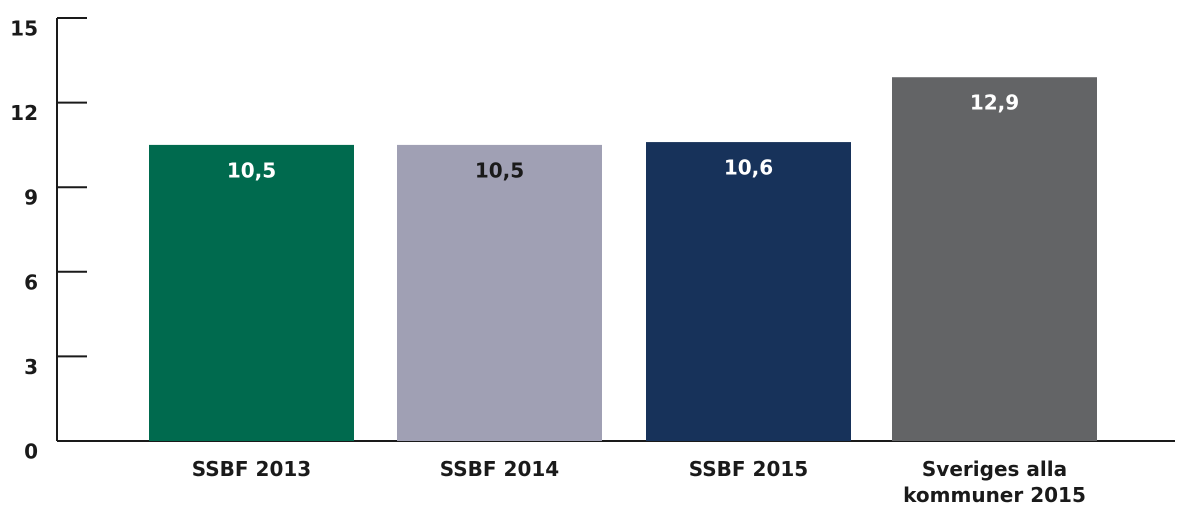  I want to click on y-tick-label: 6, so click(31, 282).